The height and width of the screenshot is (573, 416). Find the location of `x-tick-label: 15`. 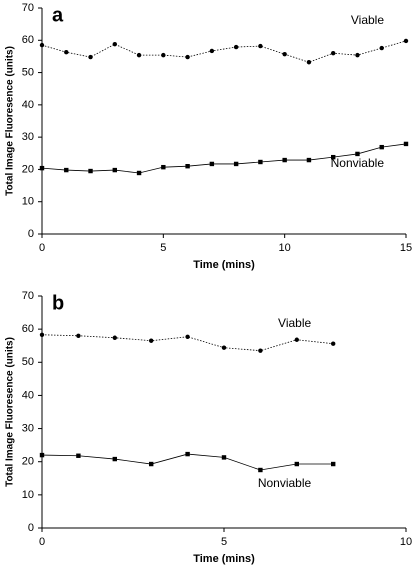

x-tick-label: 15 is located at coordinates (406, 248).